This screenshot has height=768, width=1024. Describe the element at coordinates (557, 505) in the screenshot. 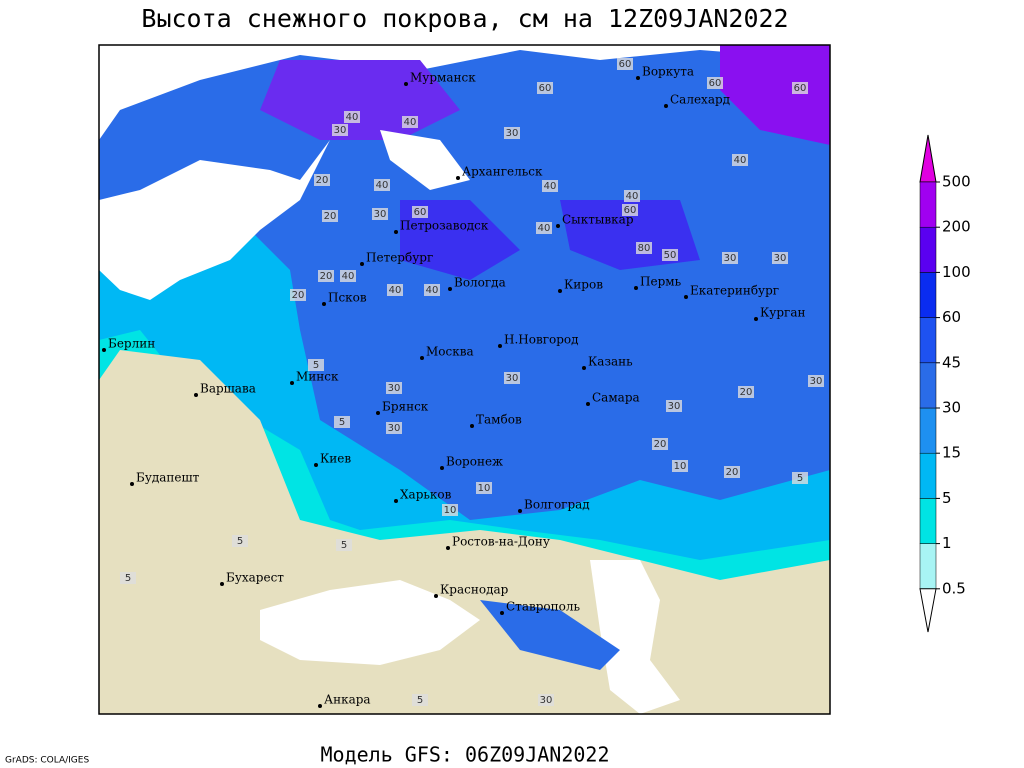

I see `city-label: Волгоград` at that location.